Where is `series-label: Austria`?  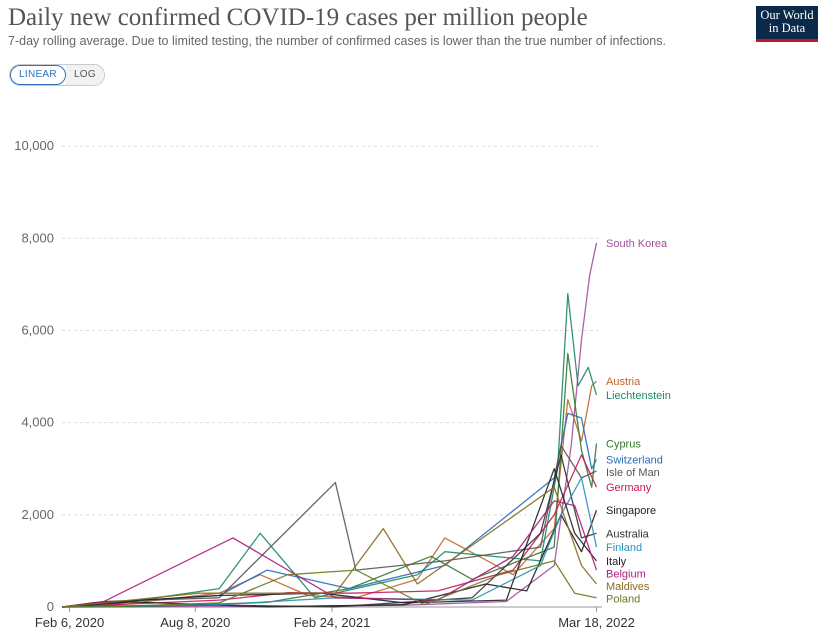 series-label: Austria is located at coordinates (623, 382).